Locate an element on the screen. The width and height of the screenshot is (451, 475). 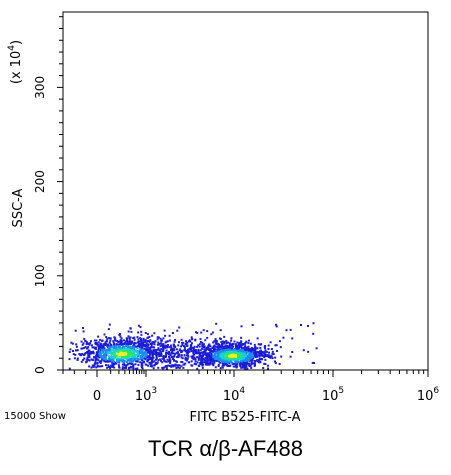
x-tick-label: 104 is located at coordinates (234, 395).